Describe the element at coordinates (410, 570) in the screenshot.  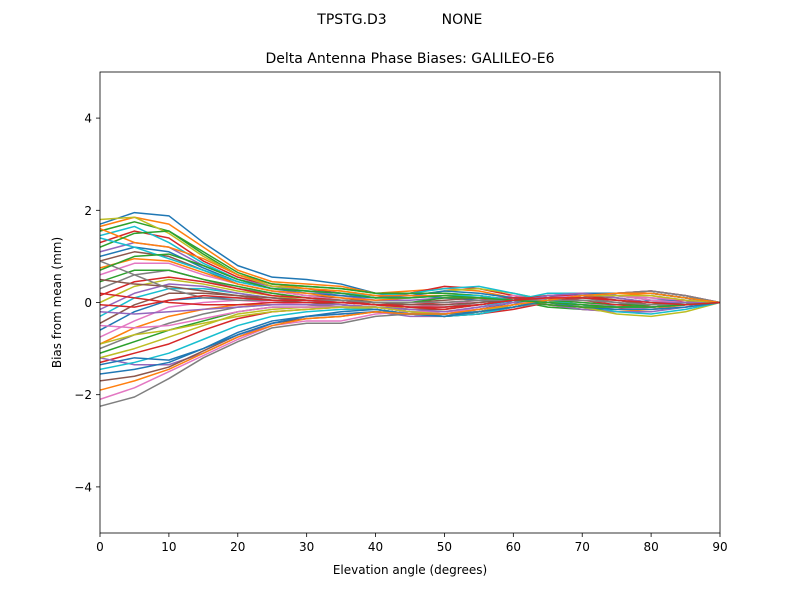
I see `x-axis-label: Elevation angle (degrees)` at that location.